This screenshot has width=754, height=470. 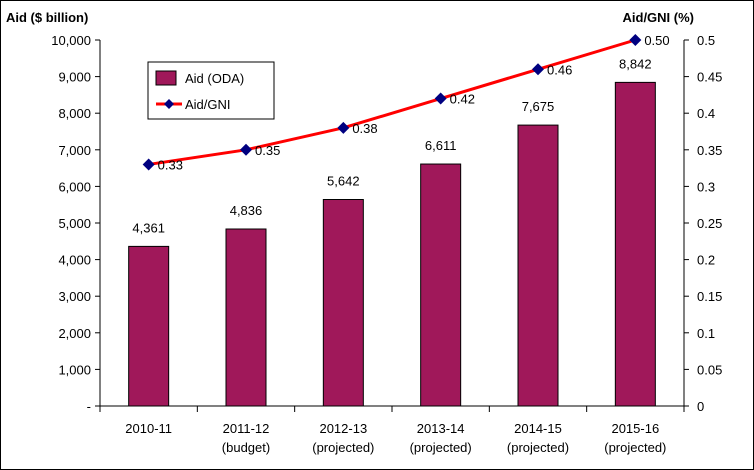 I want to click on line-value-label: 0.46, so click(x=559, y=69).